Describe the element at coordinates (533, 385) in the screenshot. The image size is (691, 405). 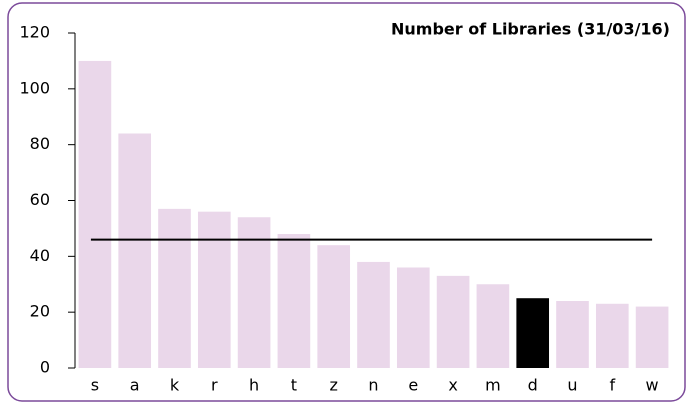
I see `x-tick-label: d` at that location.